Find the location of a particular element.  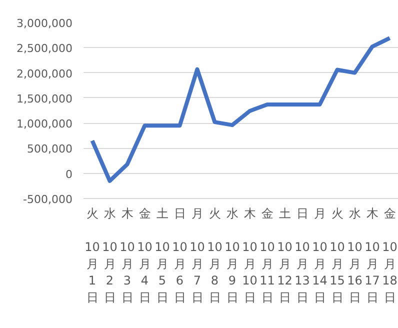

y-tick-label: 2,000,000 is located at coordinates (44, 73).